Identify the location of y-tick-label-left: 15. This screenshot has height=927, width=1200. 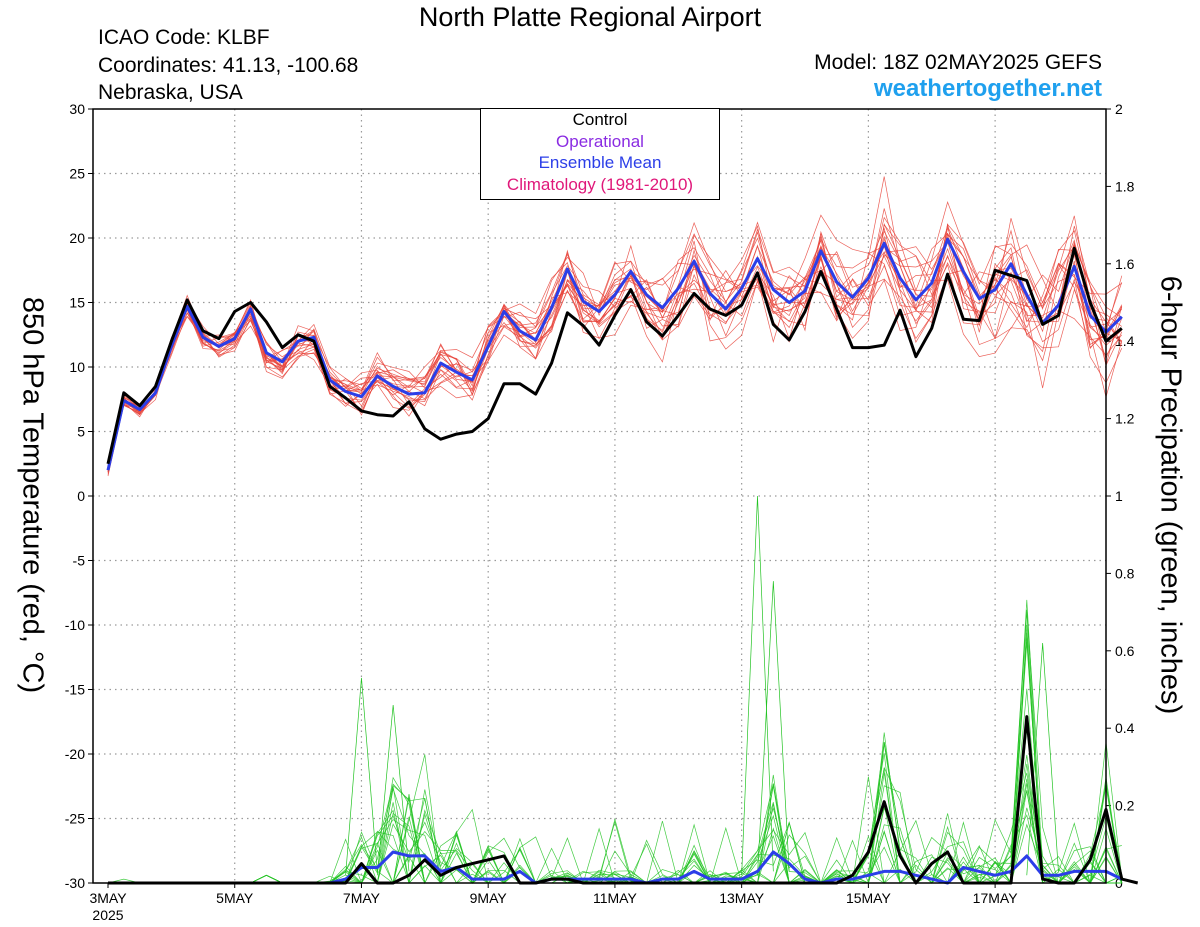
(77, 303).